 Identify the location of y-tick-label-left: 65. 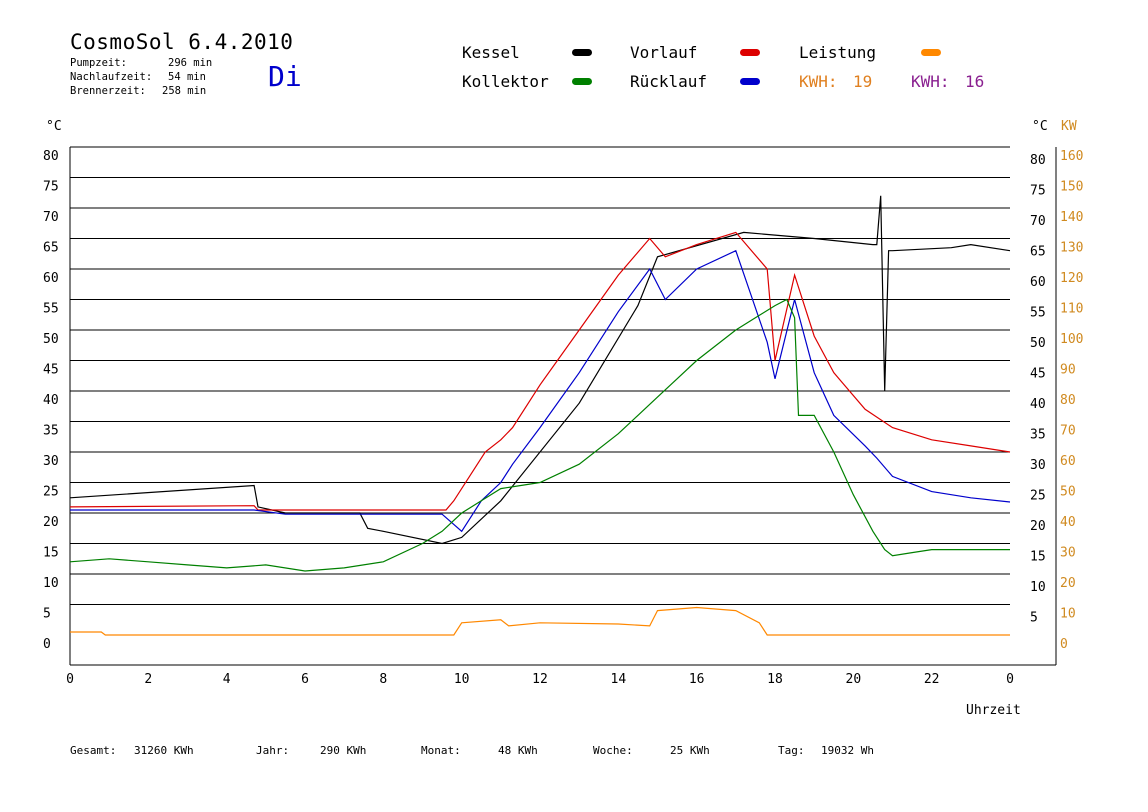
(51, 248).